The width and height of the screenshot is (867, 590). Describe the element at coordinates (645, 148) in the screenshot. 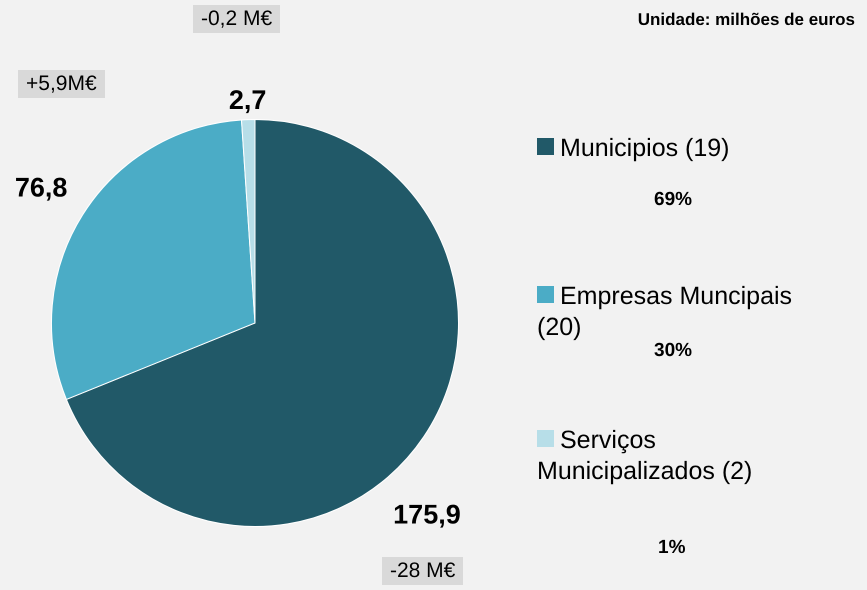

I see `legend-label: Municipios (19)` at that location.